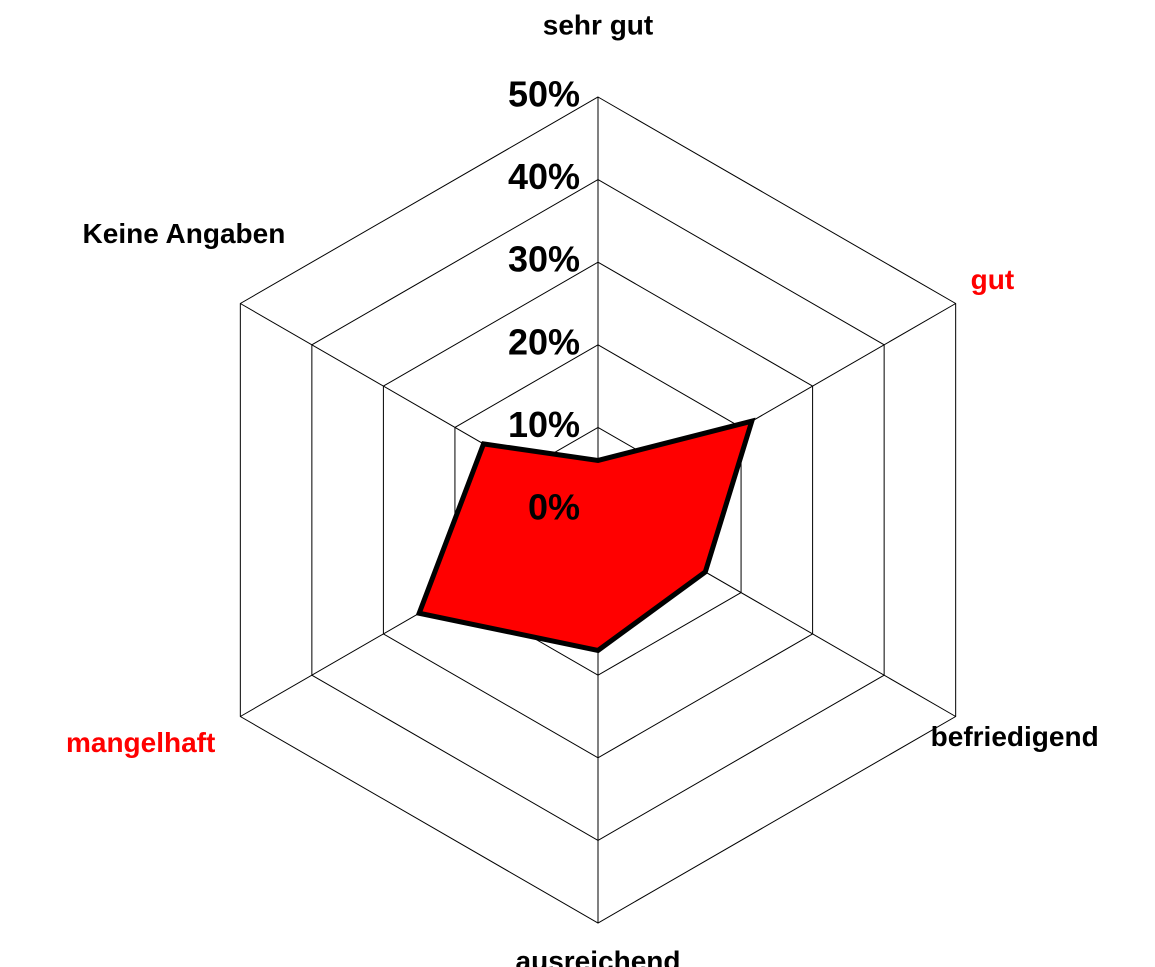 The image size is (1155, 967). Describe the element at coordinates (1015, 736) in the screenshot. I see `category-label: befriedigend` at that location.